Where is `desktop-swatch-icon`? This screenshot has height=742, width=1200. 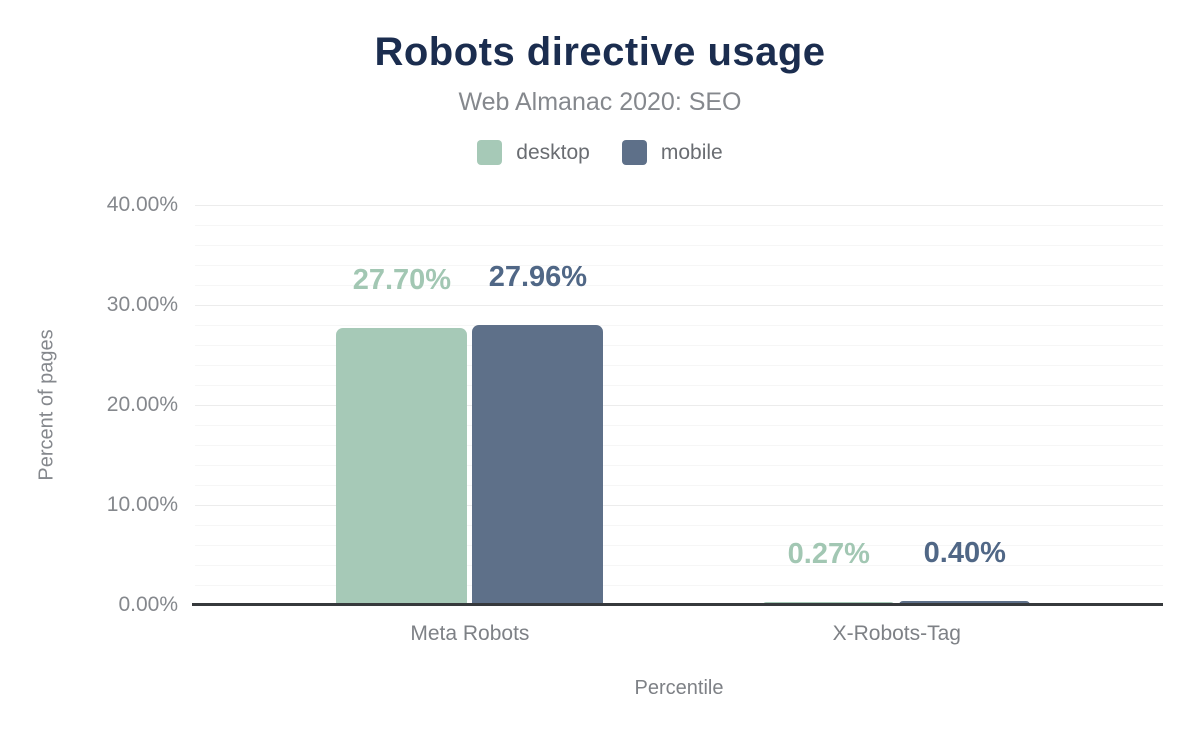
desktop-swatch-icon is located at coordinates (490, 152).